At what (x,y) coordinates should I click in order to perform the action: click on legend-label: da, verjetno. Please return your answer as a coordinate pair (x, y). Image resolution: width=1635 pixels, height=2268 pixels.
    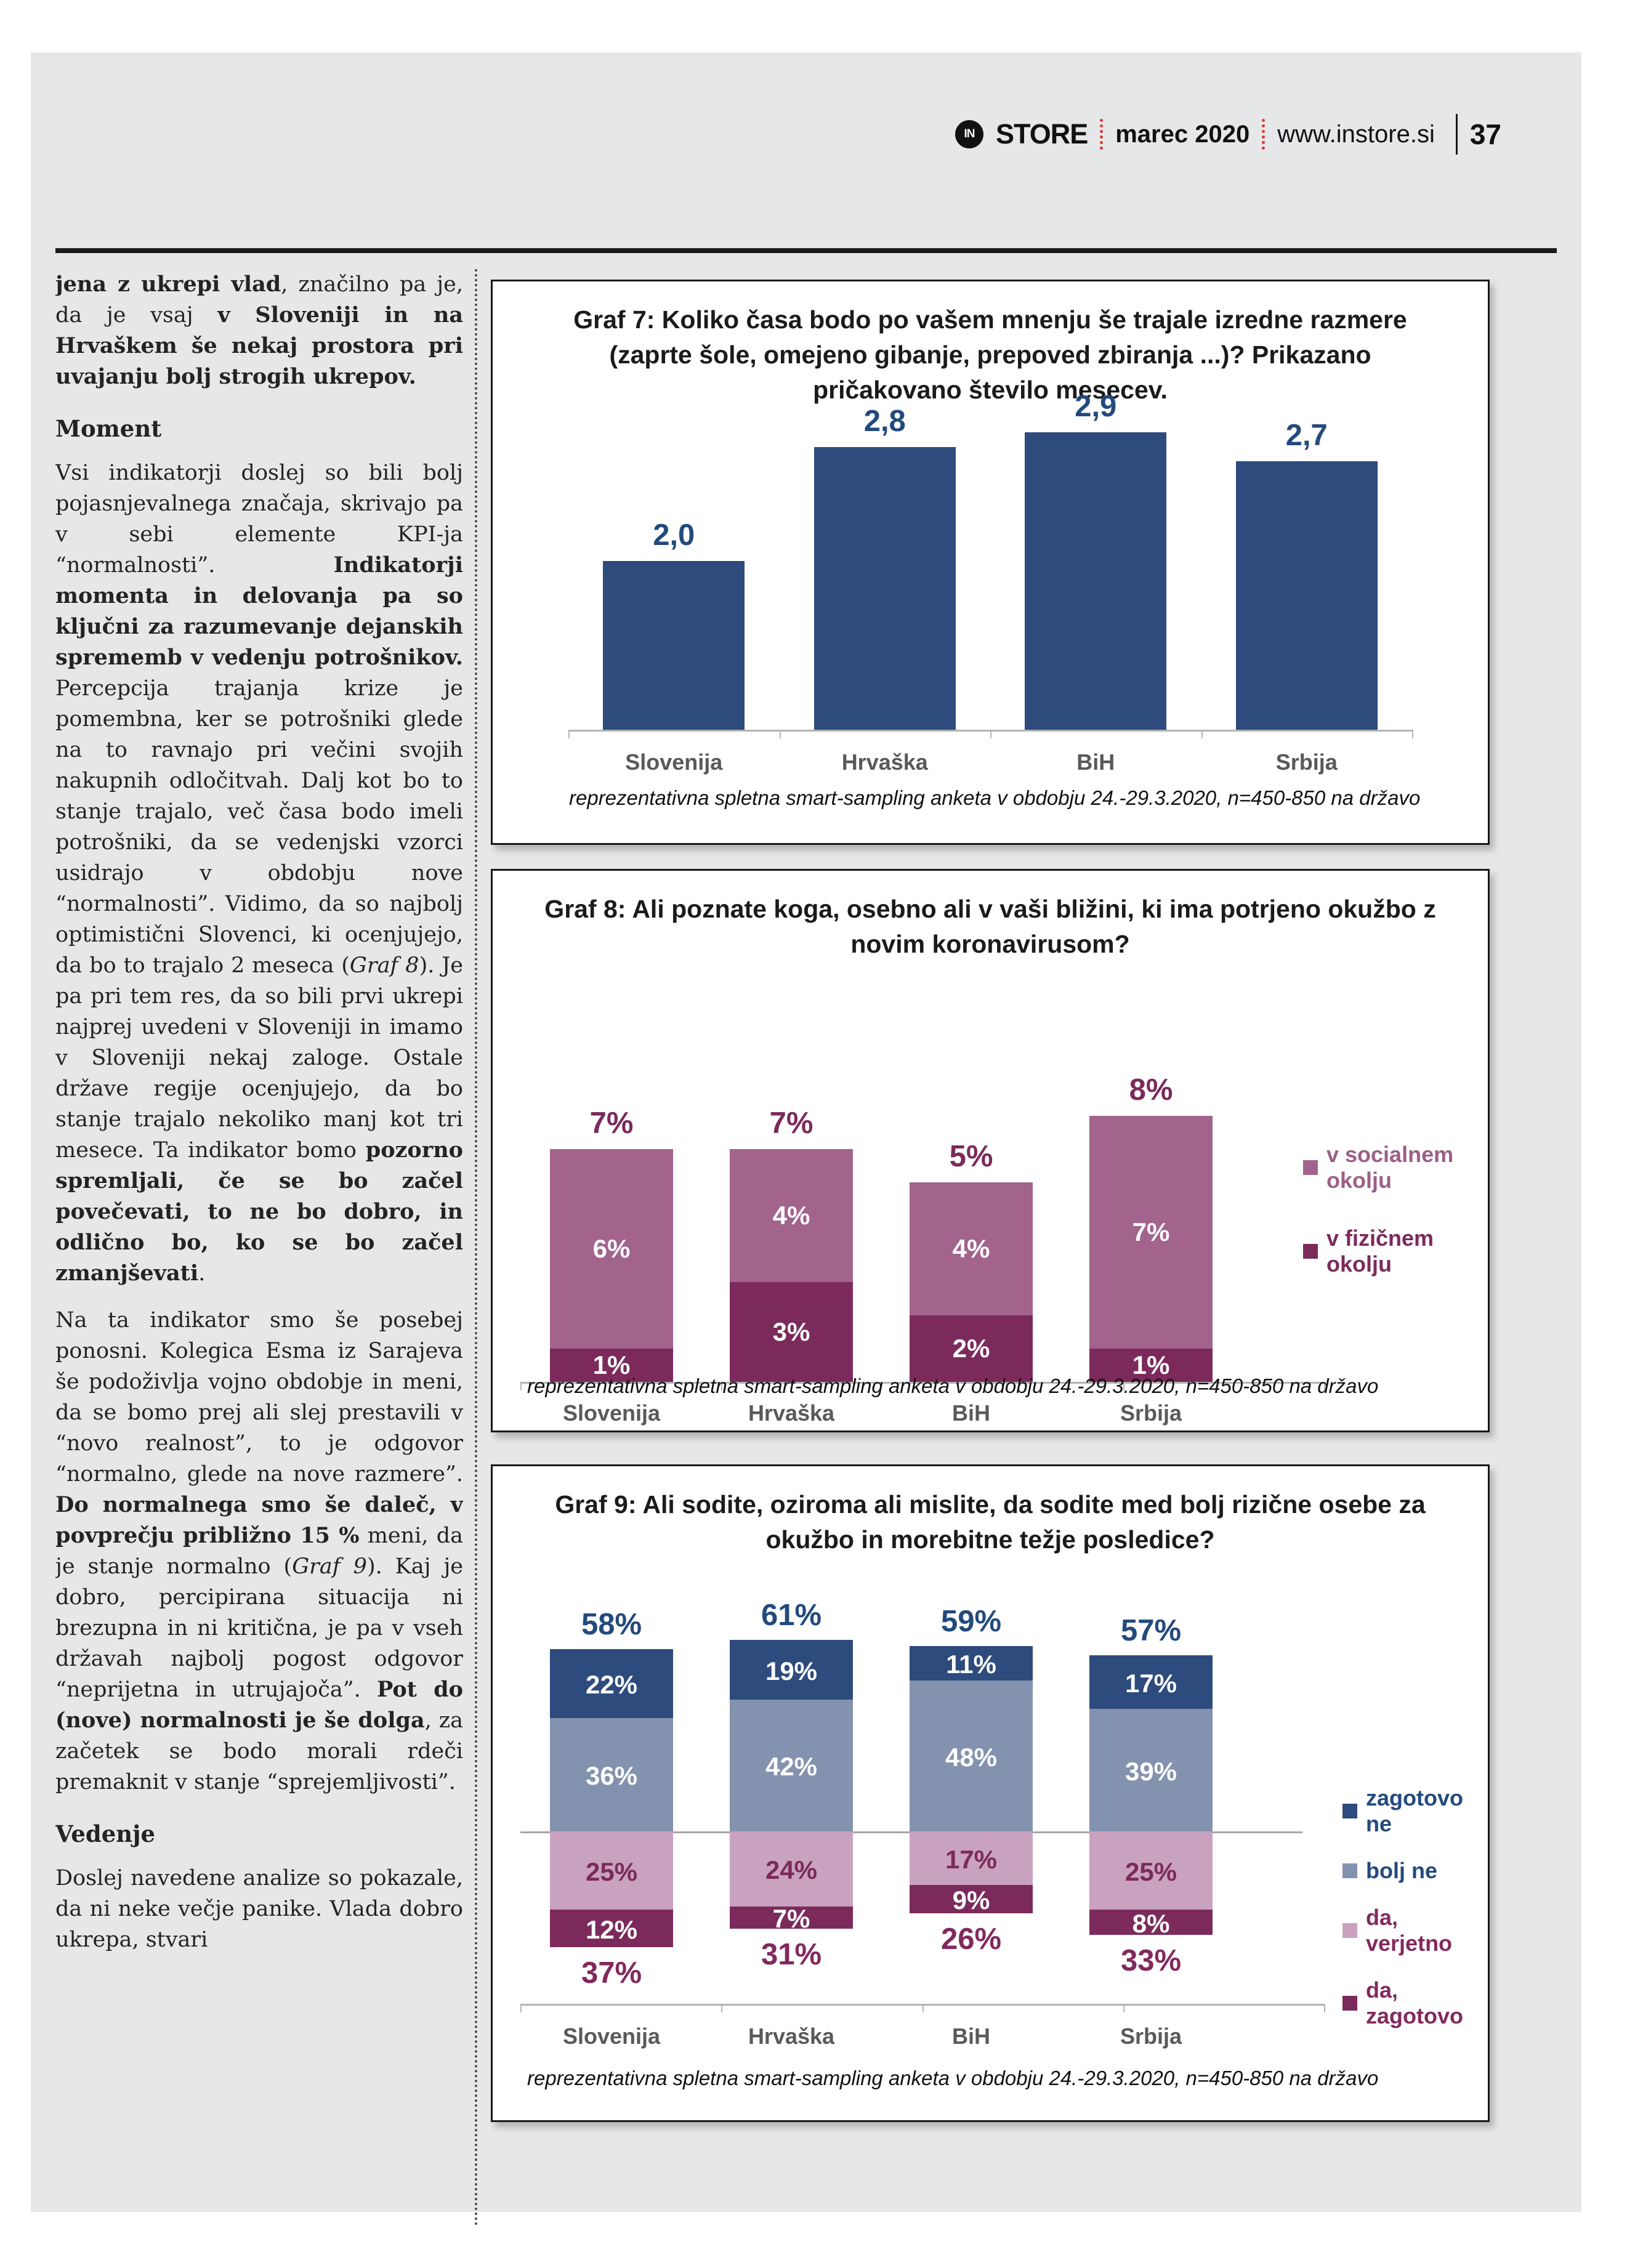
    Looking at the image, I should click on (1409, 1931).